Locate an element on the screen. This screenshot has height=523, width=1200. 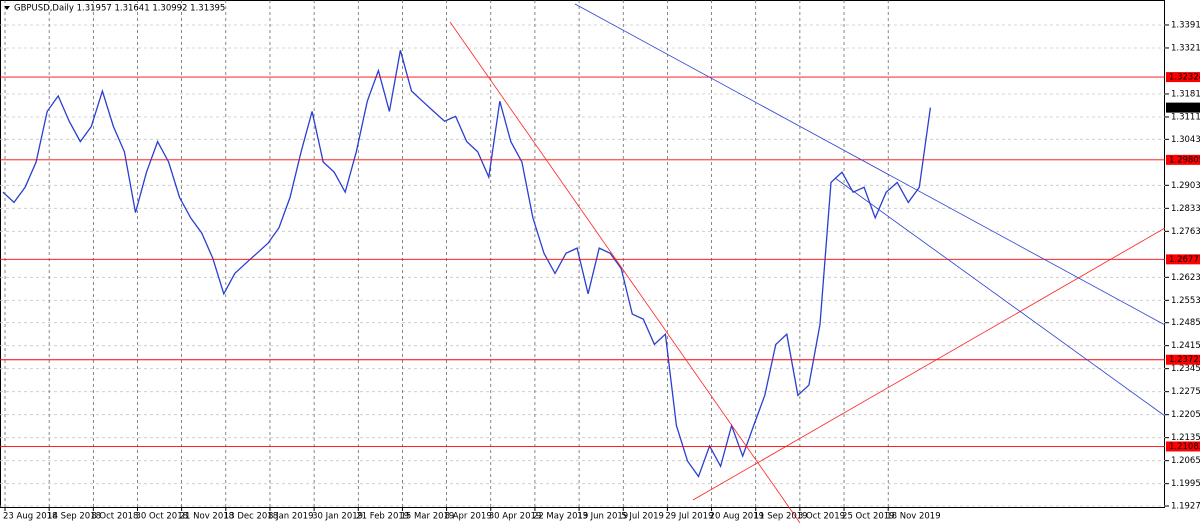
y-tick-label: 1.30430 is located at coordinates (1185, 140).